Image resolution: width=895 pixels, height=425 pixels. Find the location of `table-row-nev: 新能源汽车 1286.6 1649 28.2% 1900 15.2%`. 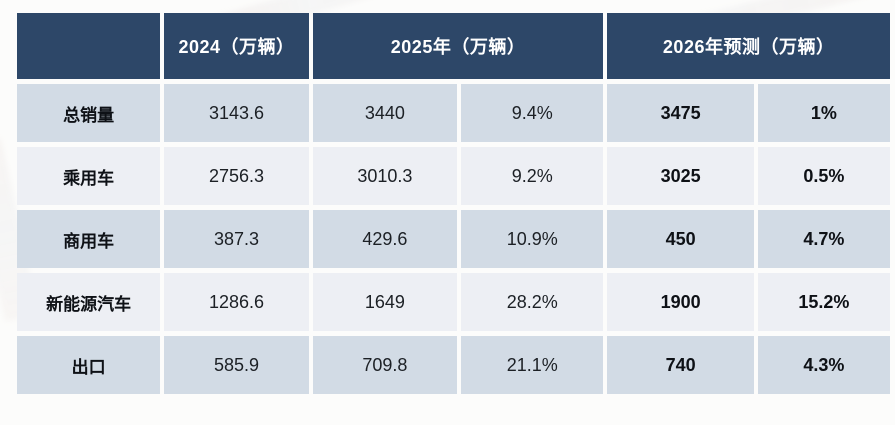

table-row-nev: 新能源汽车 1286.6 1649 28.2% 1900 15.2% is located at coordinates (453, 302).